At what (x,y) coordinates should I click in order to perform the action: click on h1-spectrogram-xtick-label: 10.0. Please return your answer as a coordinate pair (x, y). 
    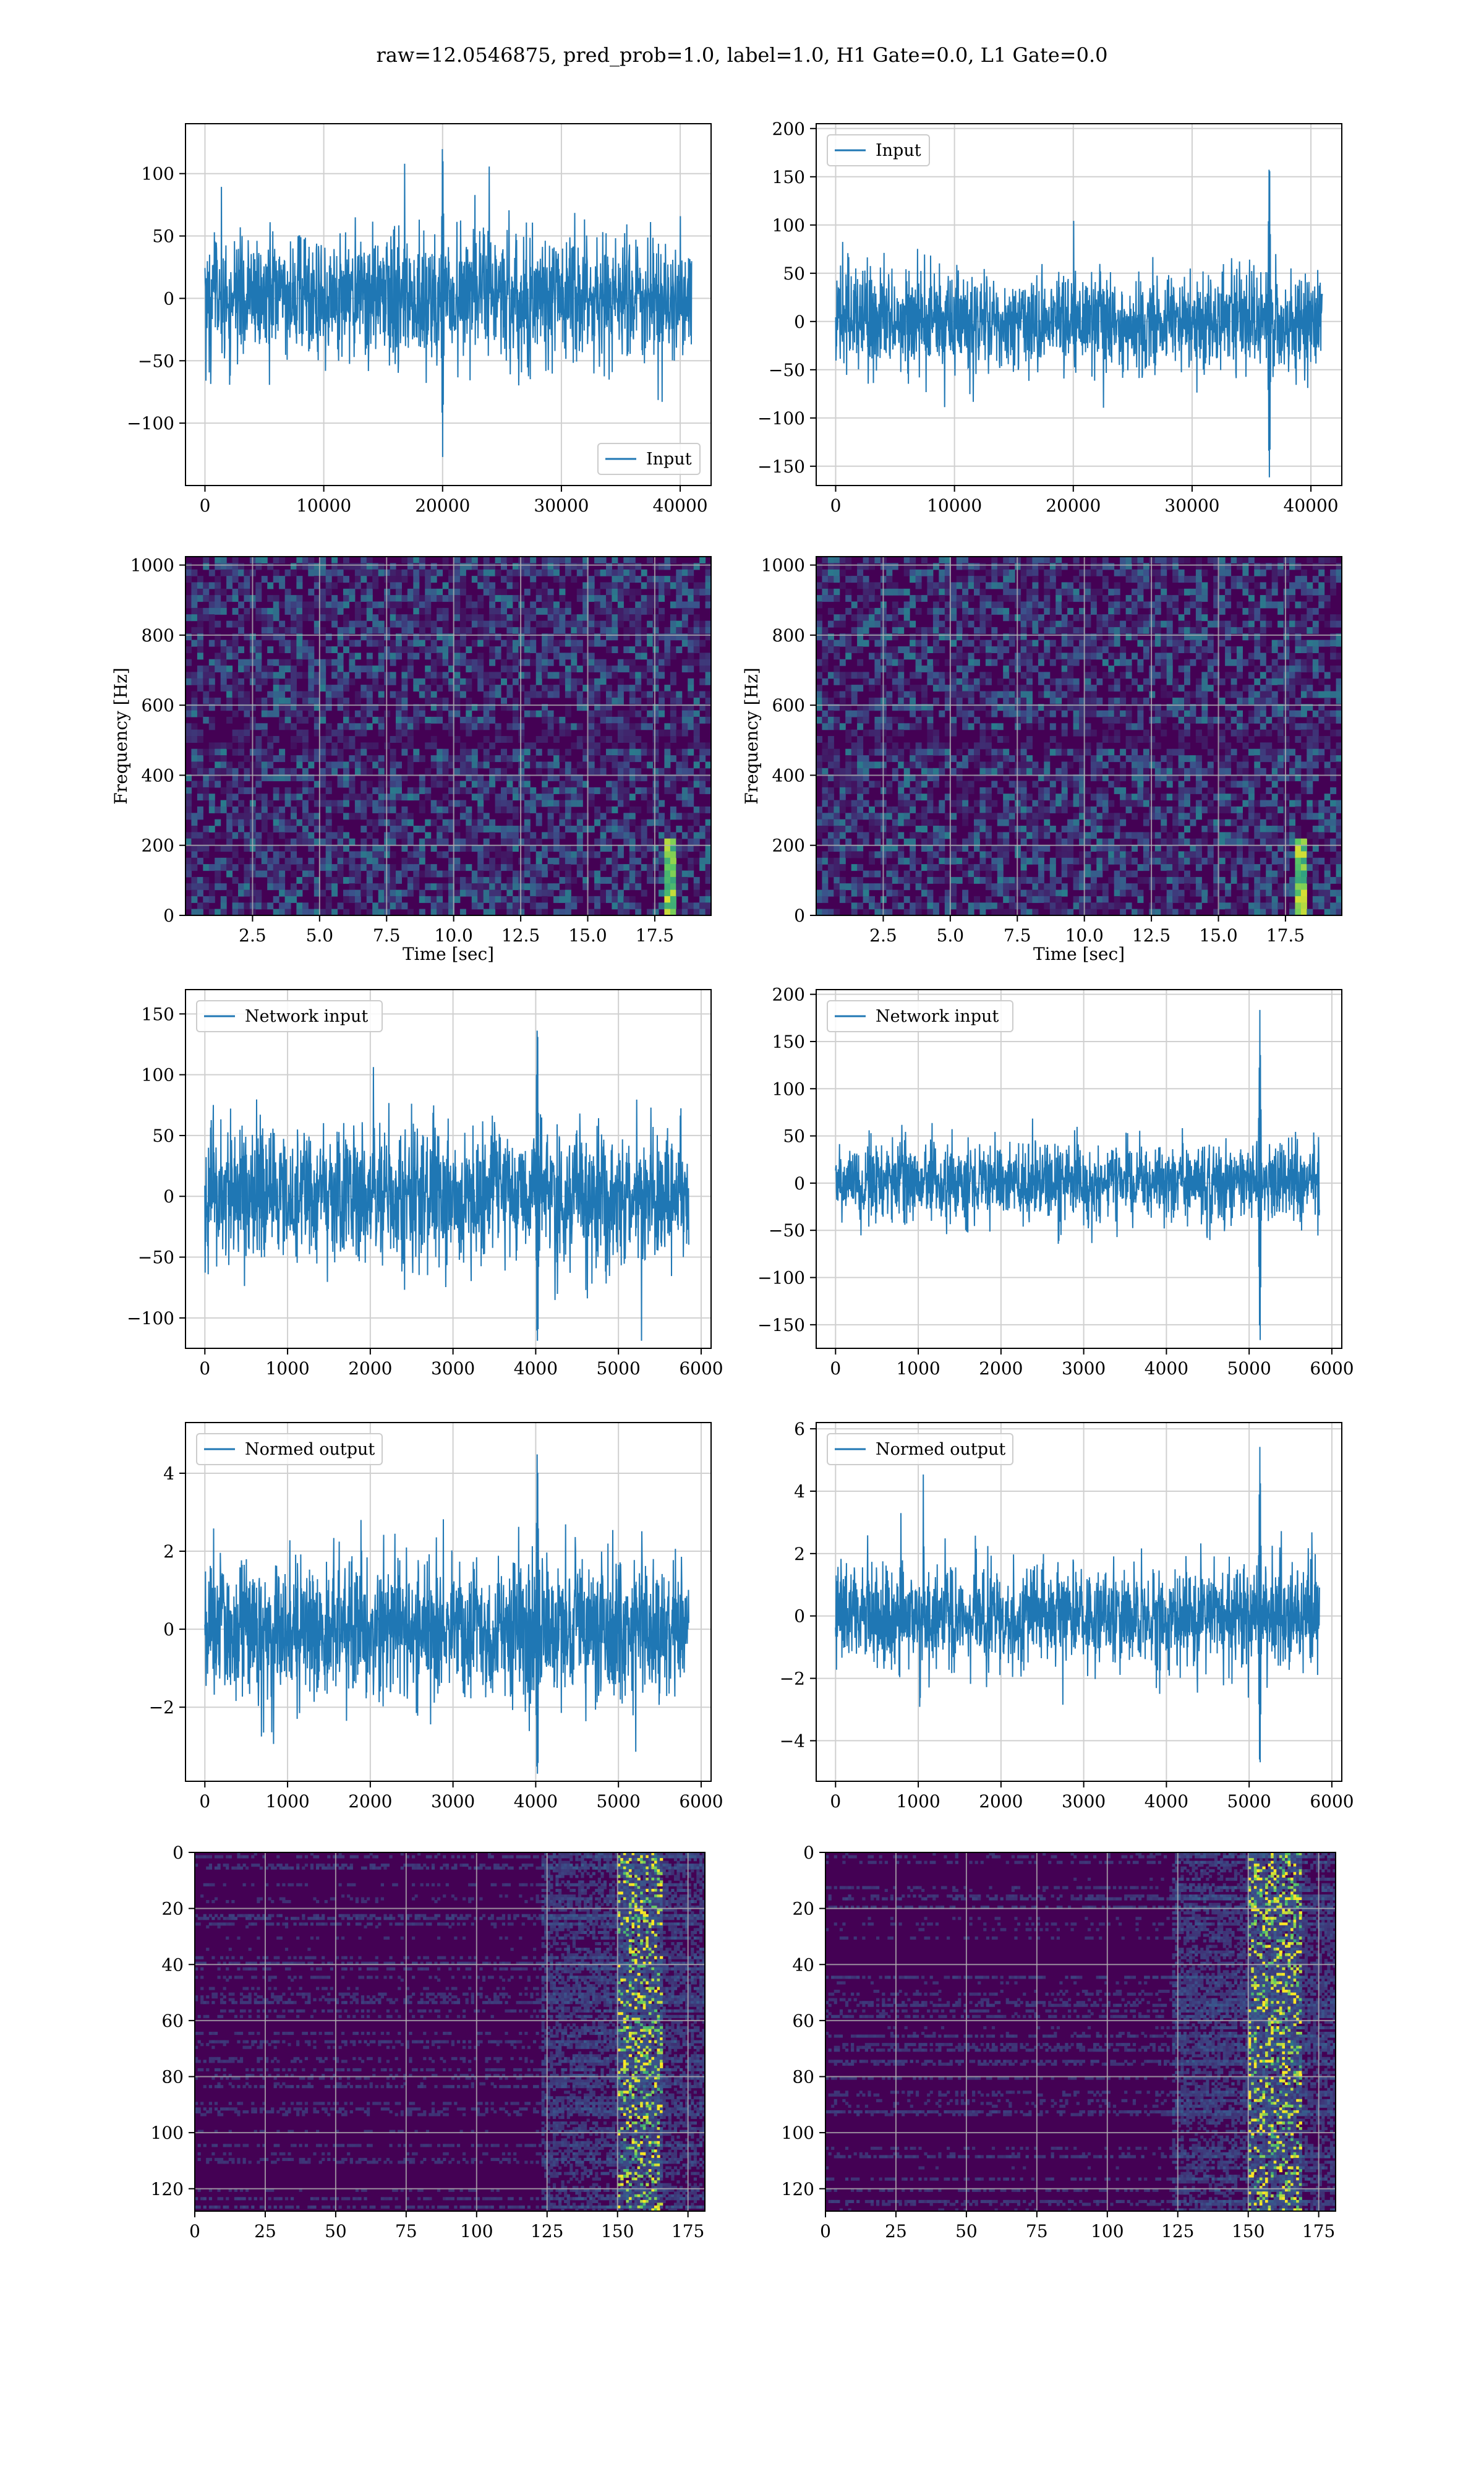
    Looking at the image, I should click on (454, 936).